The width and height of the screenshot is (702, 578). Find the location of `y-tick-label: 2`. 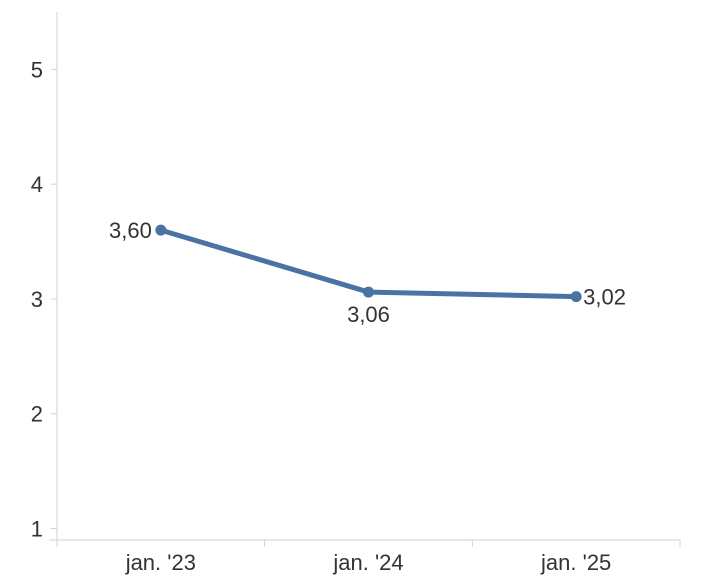

y-tick-label: 2 is located at coordinates (37, 414).